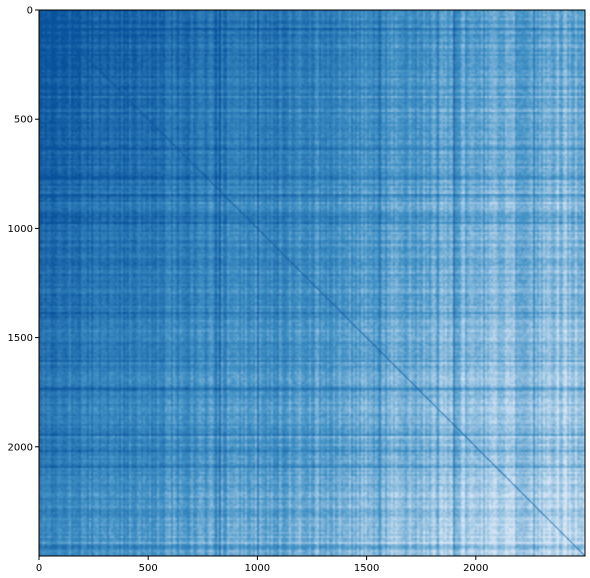 The width and height of the screenshot is (590, 578). Describe the element at coordinates (148, 568) in the screenshot. I see `x-tick-label: 500` at that location.